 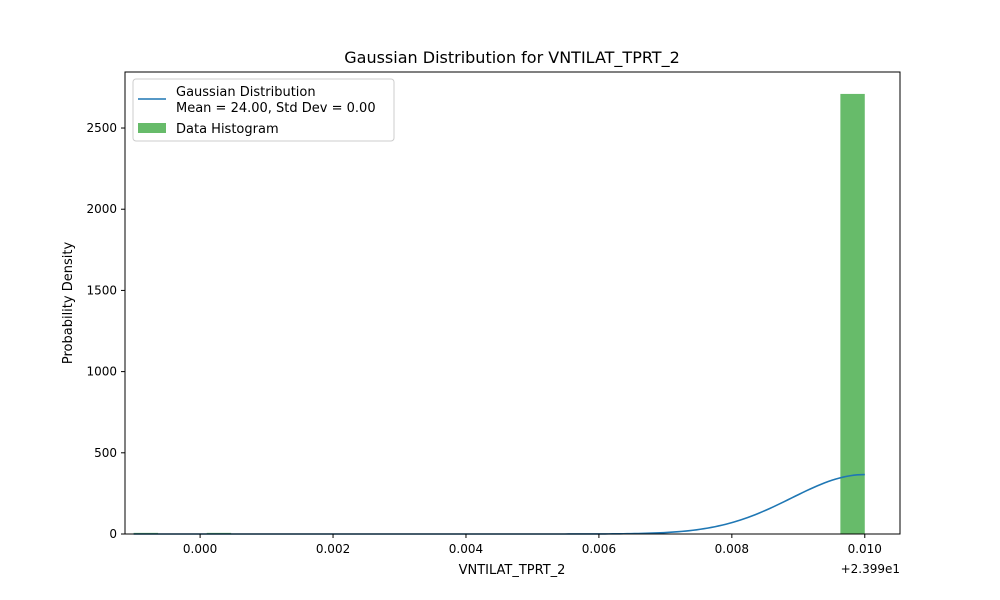 I want to click on y-axis-label: Probability Density, so click(x=68, y=303).